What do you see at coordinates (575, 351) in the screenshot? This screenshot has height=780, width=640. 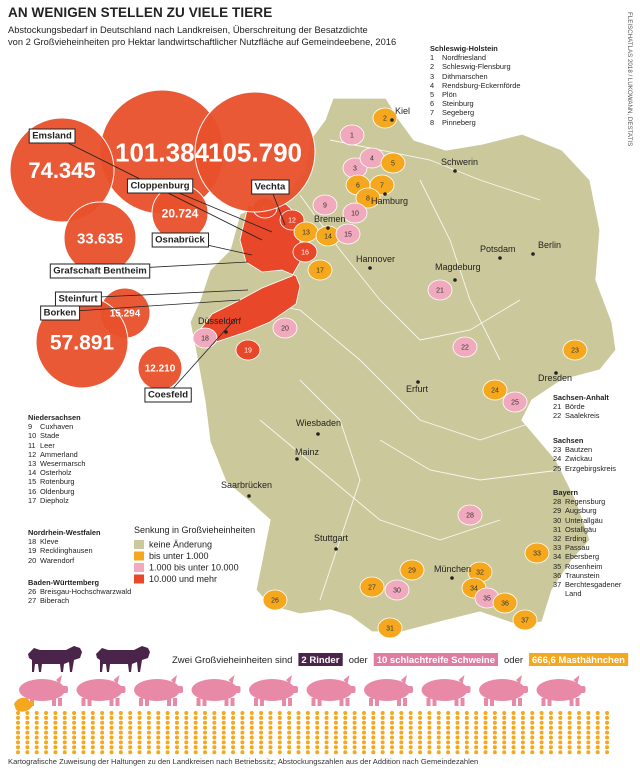 I see `district-number: 23` at bounding box center [575, 351].